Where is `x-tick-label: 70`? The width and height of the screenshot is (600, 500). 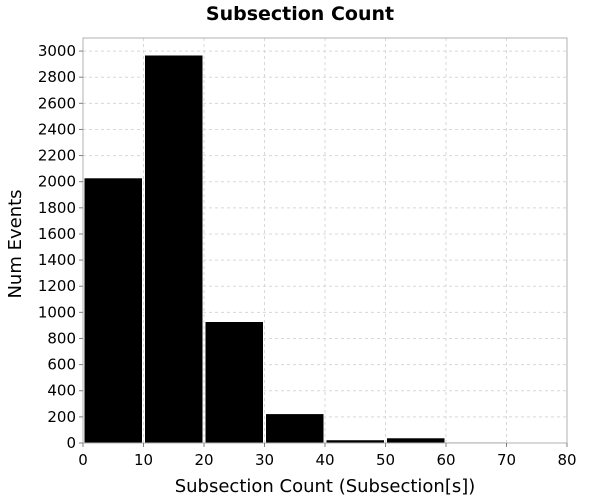 x-tick-label: 70 is located at coordinates (506, 460).